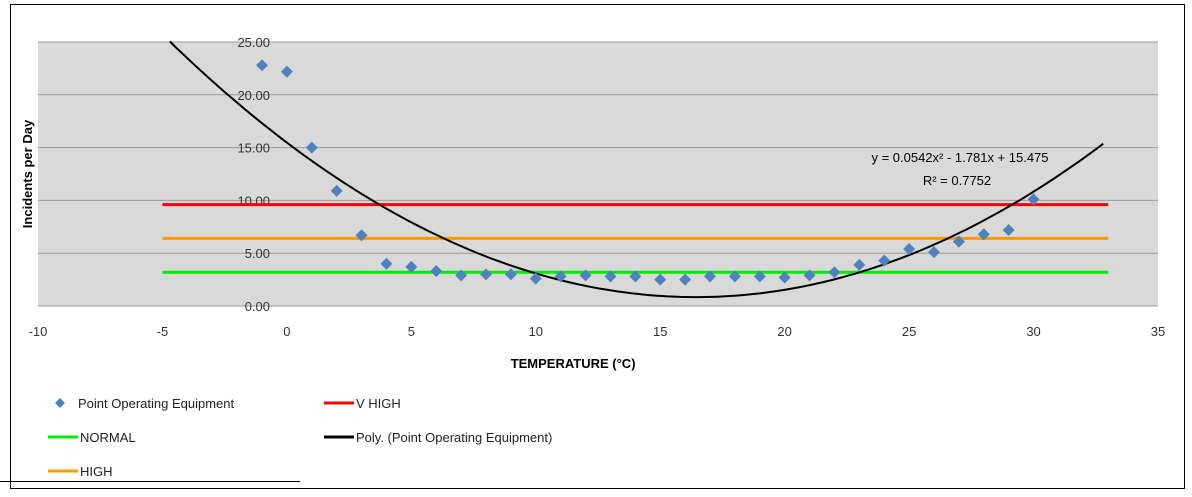  Describe the element at coordinates (38, 331) in the screenshot. I see `x-tick-label: -10` at that location.